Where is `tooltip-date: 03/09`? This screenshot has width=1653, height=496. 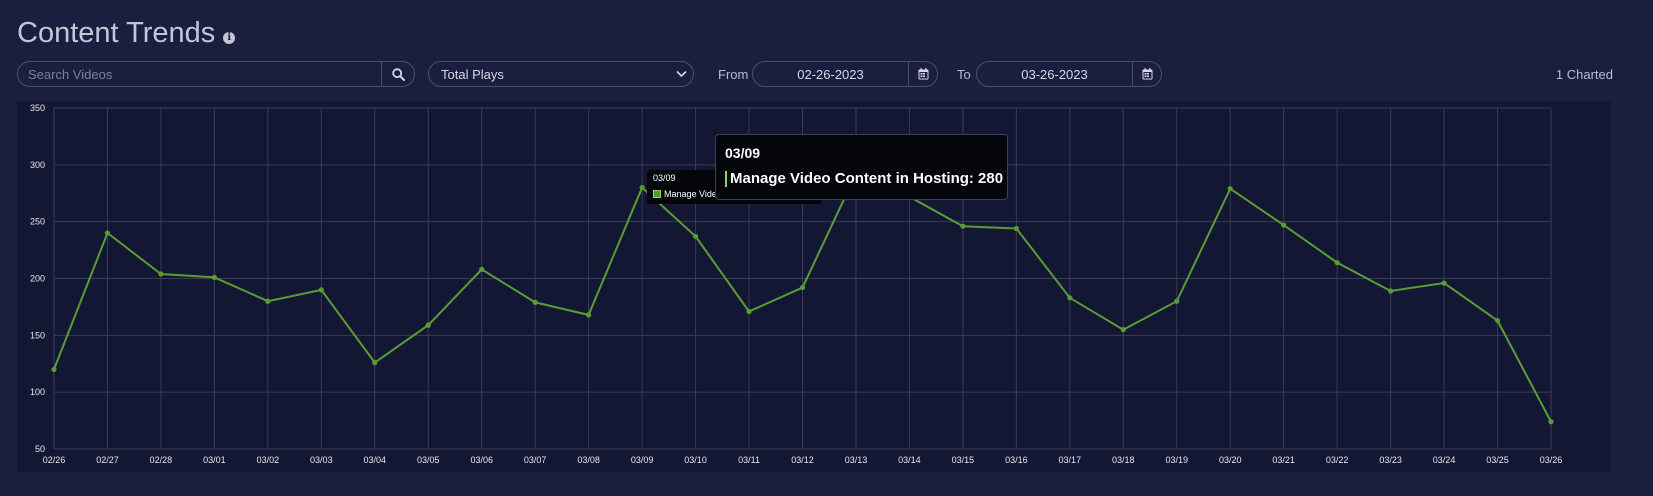 tooltip-date: 03/09 is located at coordinates (743, 153).